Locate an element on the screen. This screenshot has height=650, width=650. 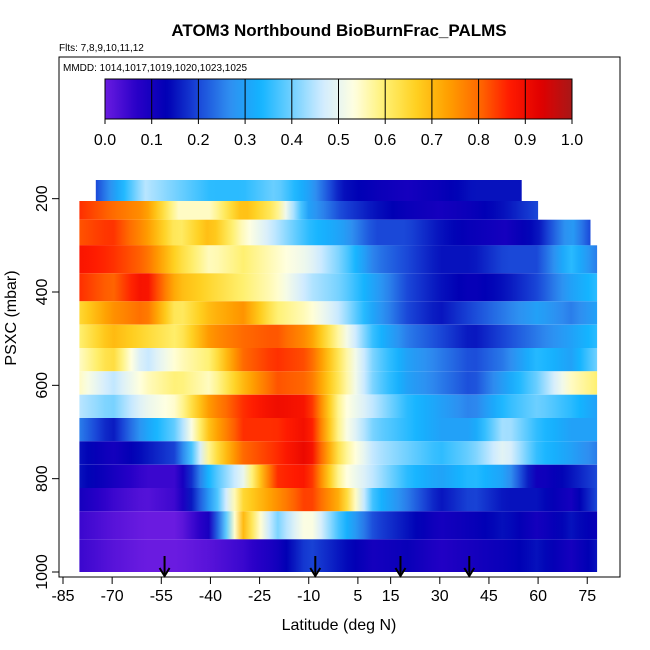
x-tick-label: 30 is located at coordinates (440, 596).